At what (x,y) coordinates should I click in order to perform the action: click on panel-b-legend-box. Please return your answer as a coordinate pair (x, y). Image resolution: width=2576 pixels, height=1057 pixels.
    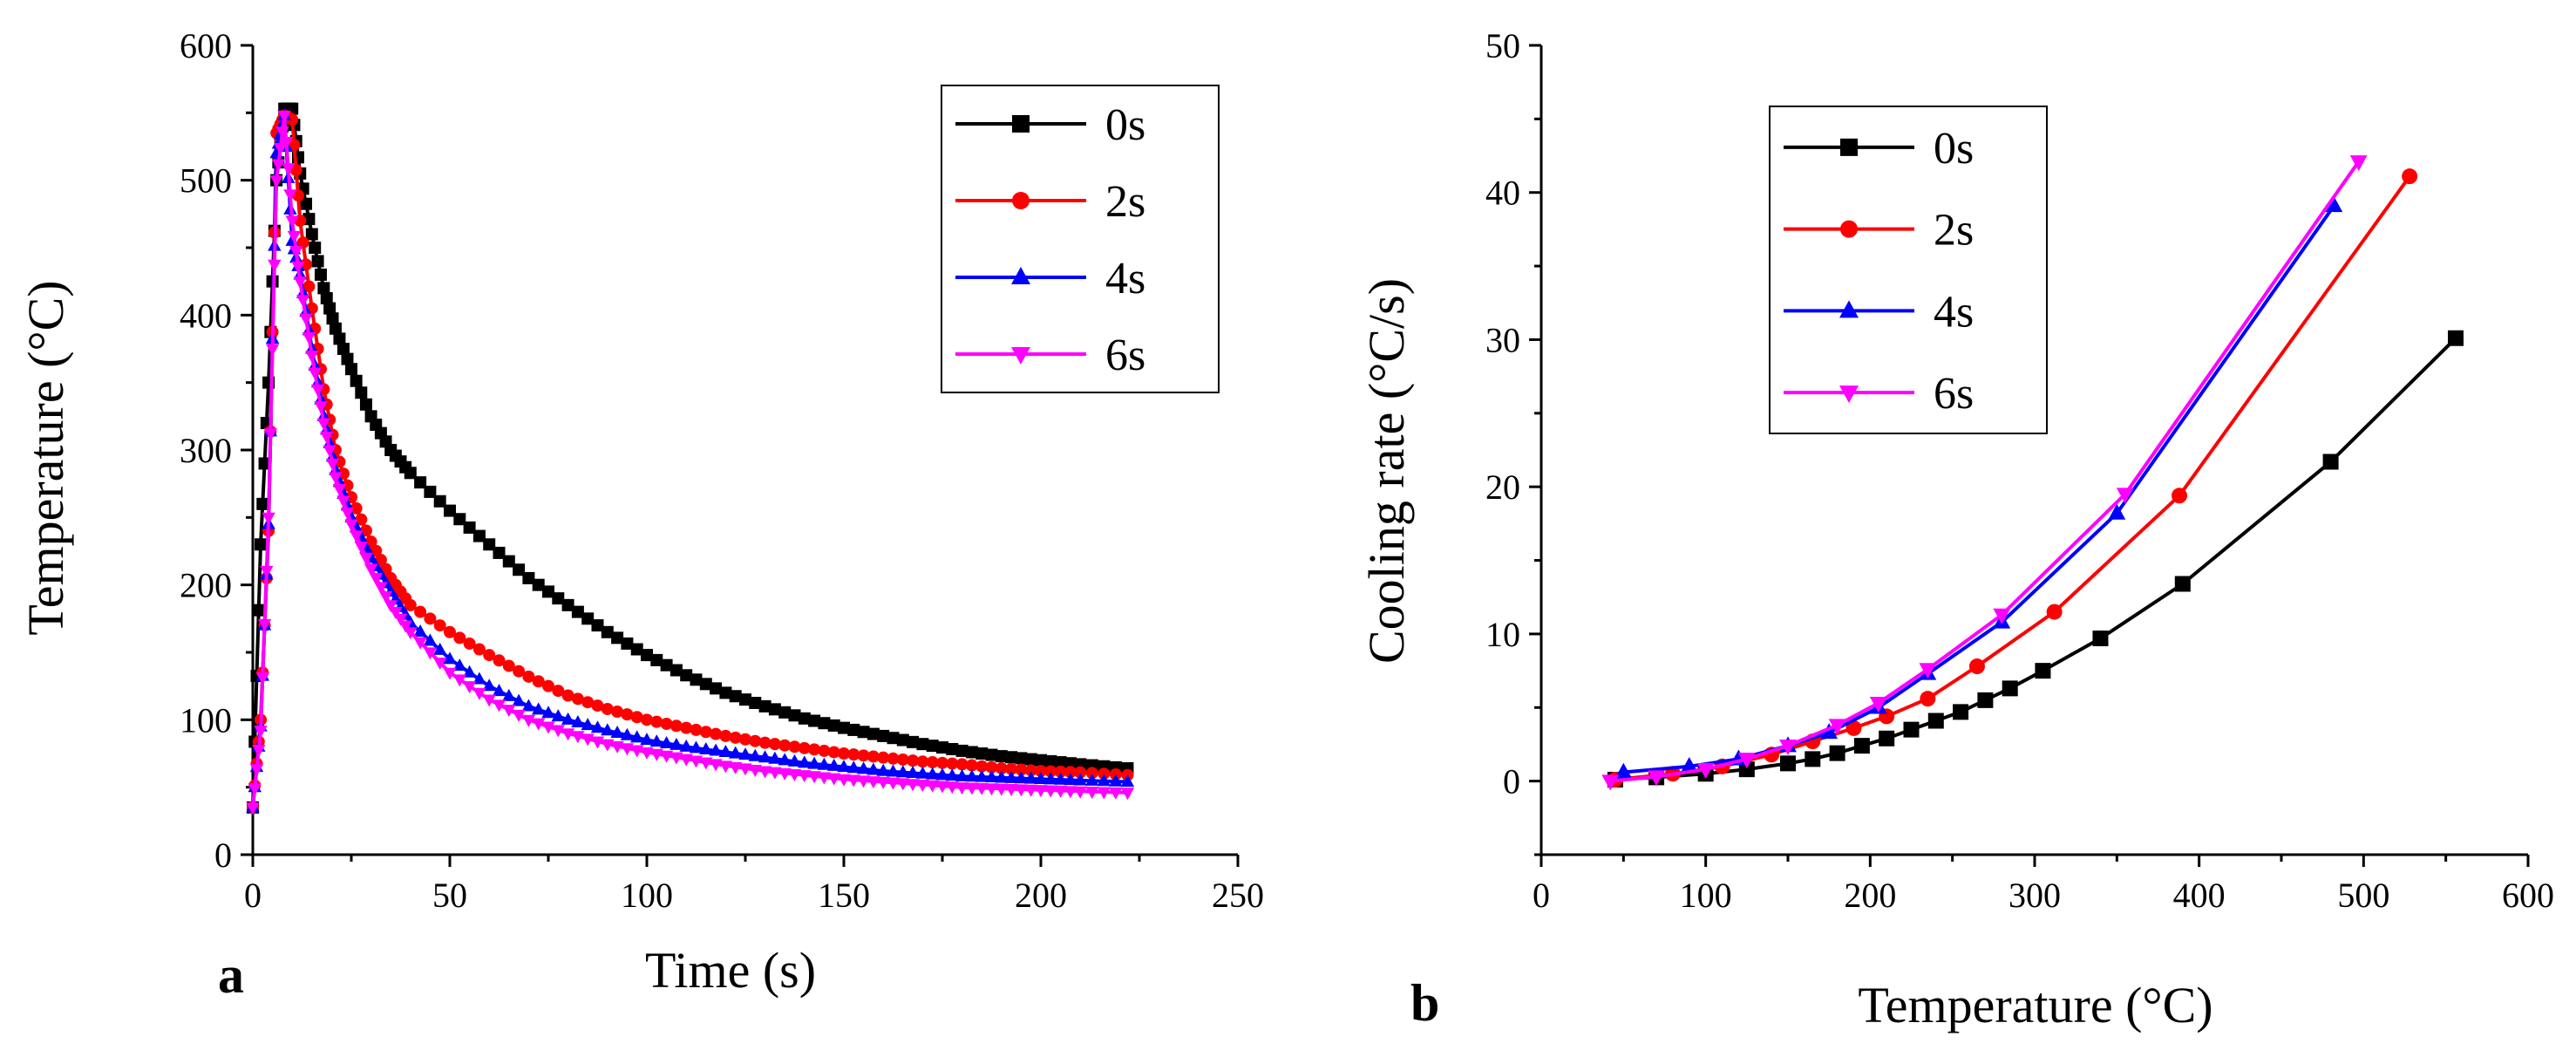
    Looking at the image, I should click on (1909, 270).